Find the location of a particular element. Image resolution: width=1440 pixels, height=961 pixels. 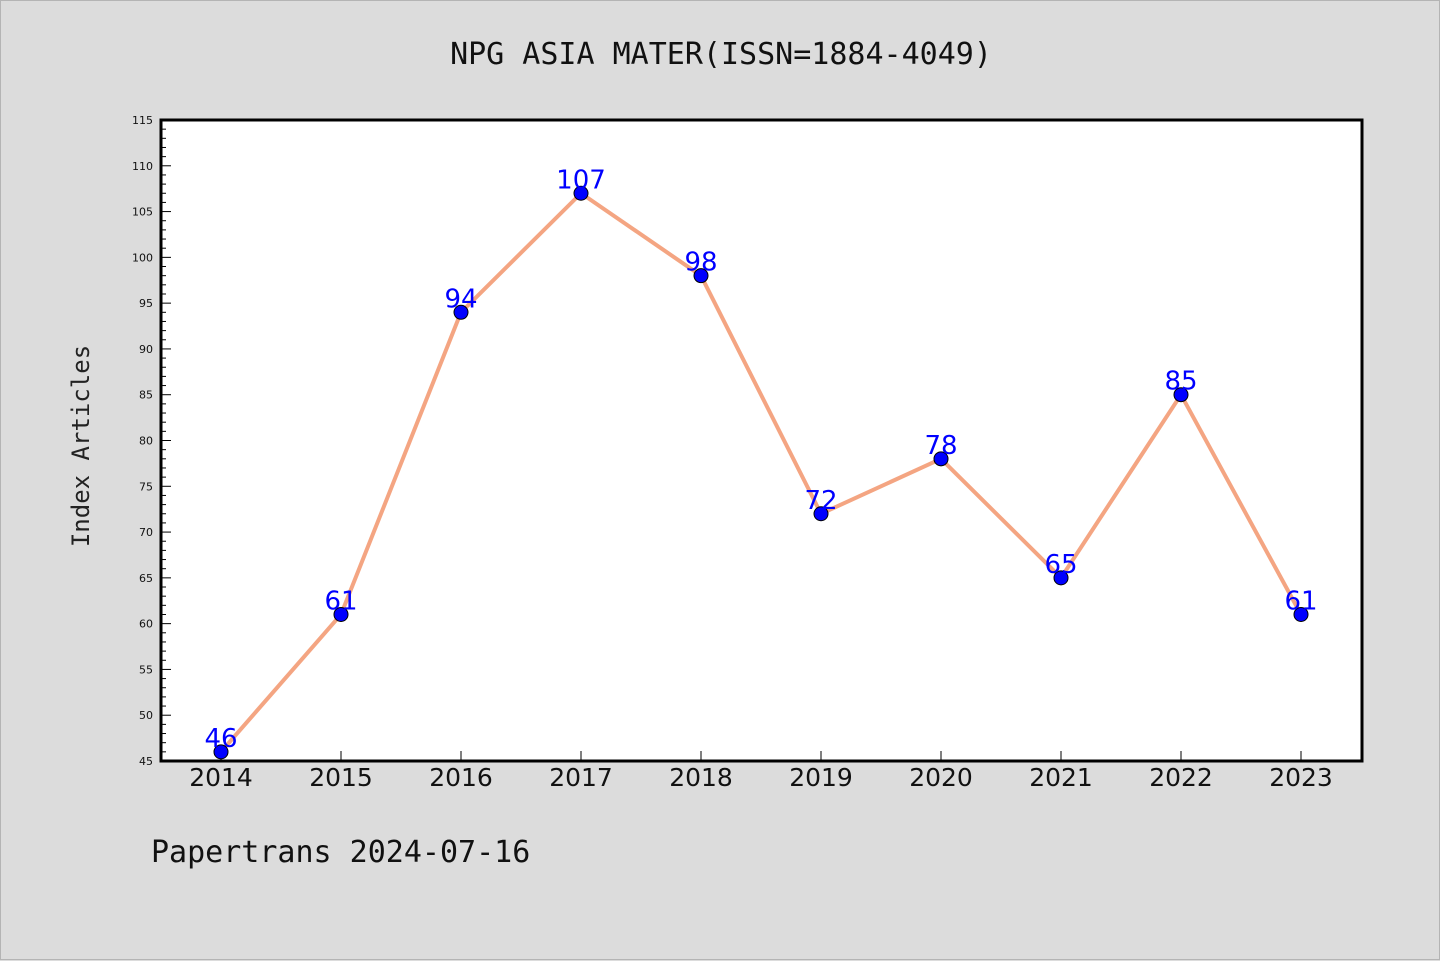

x-tick-label: 2018 is located at coordinates (701, 777).